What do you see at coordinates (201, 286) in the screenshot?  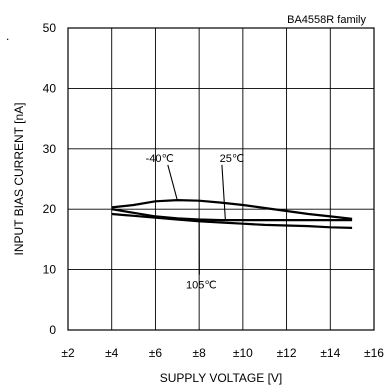 I see `series-annotation: 105℃` at bounding box center [201, 286].